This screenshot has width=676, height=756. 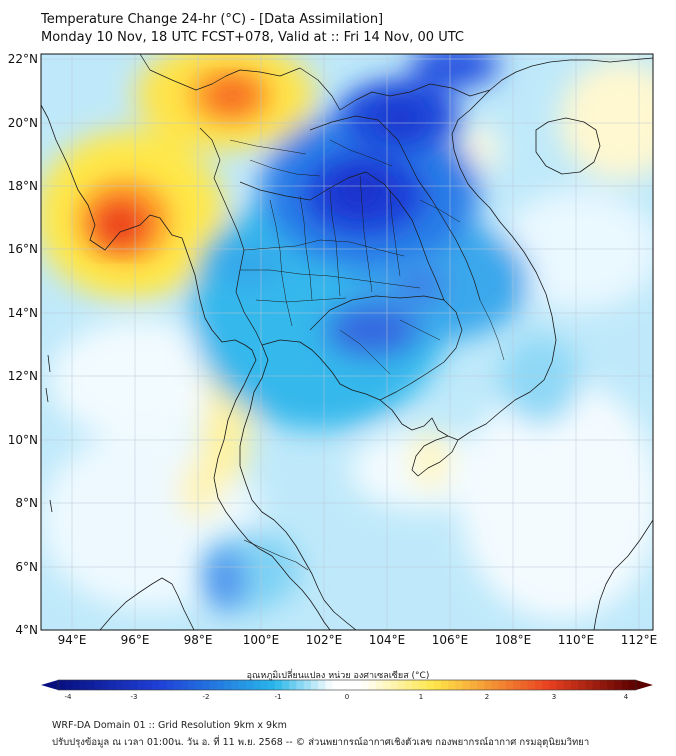 What do you see at coordinates (623, 574) in the screenshot?
I see `borneo-coast` at bounding box center [623, 574].